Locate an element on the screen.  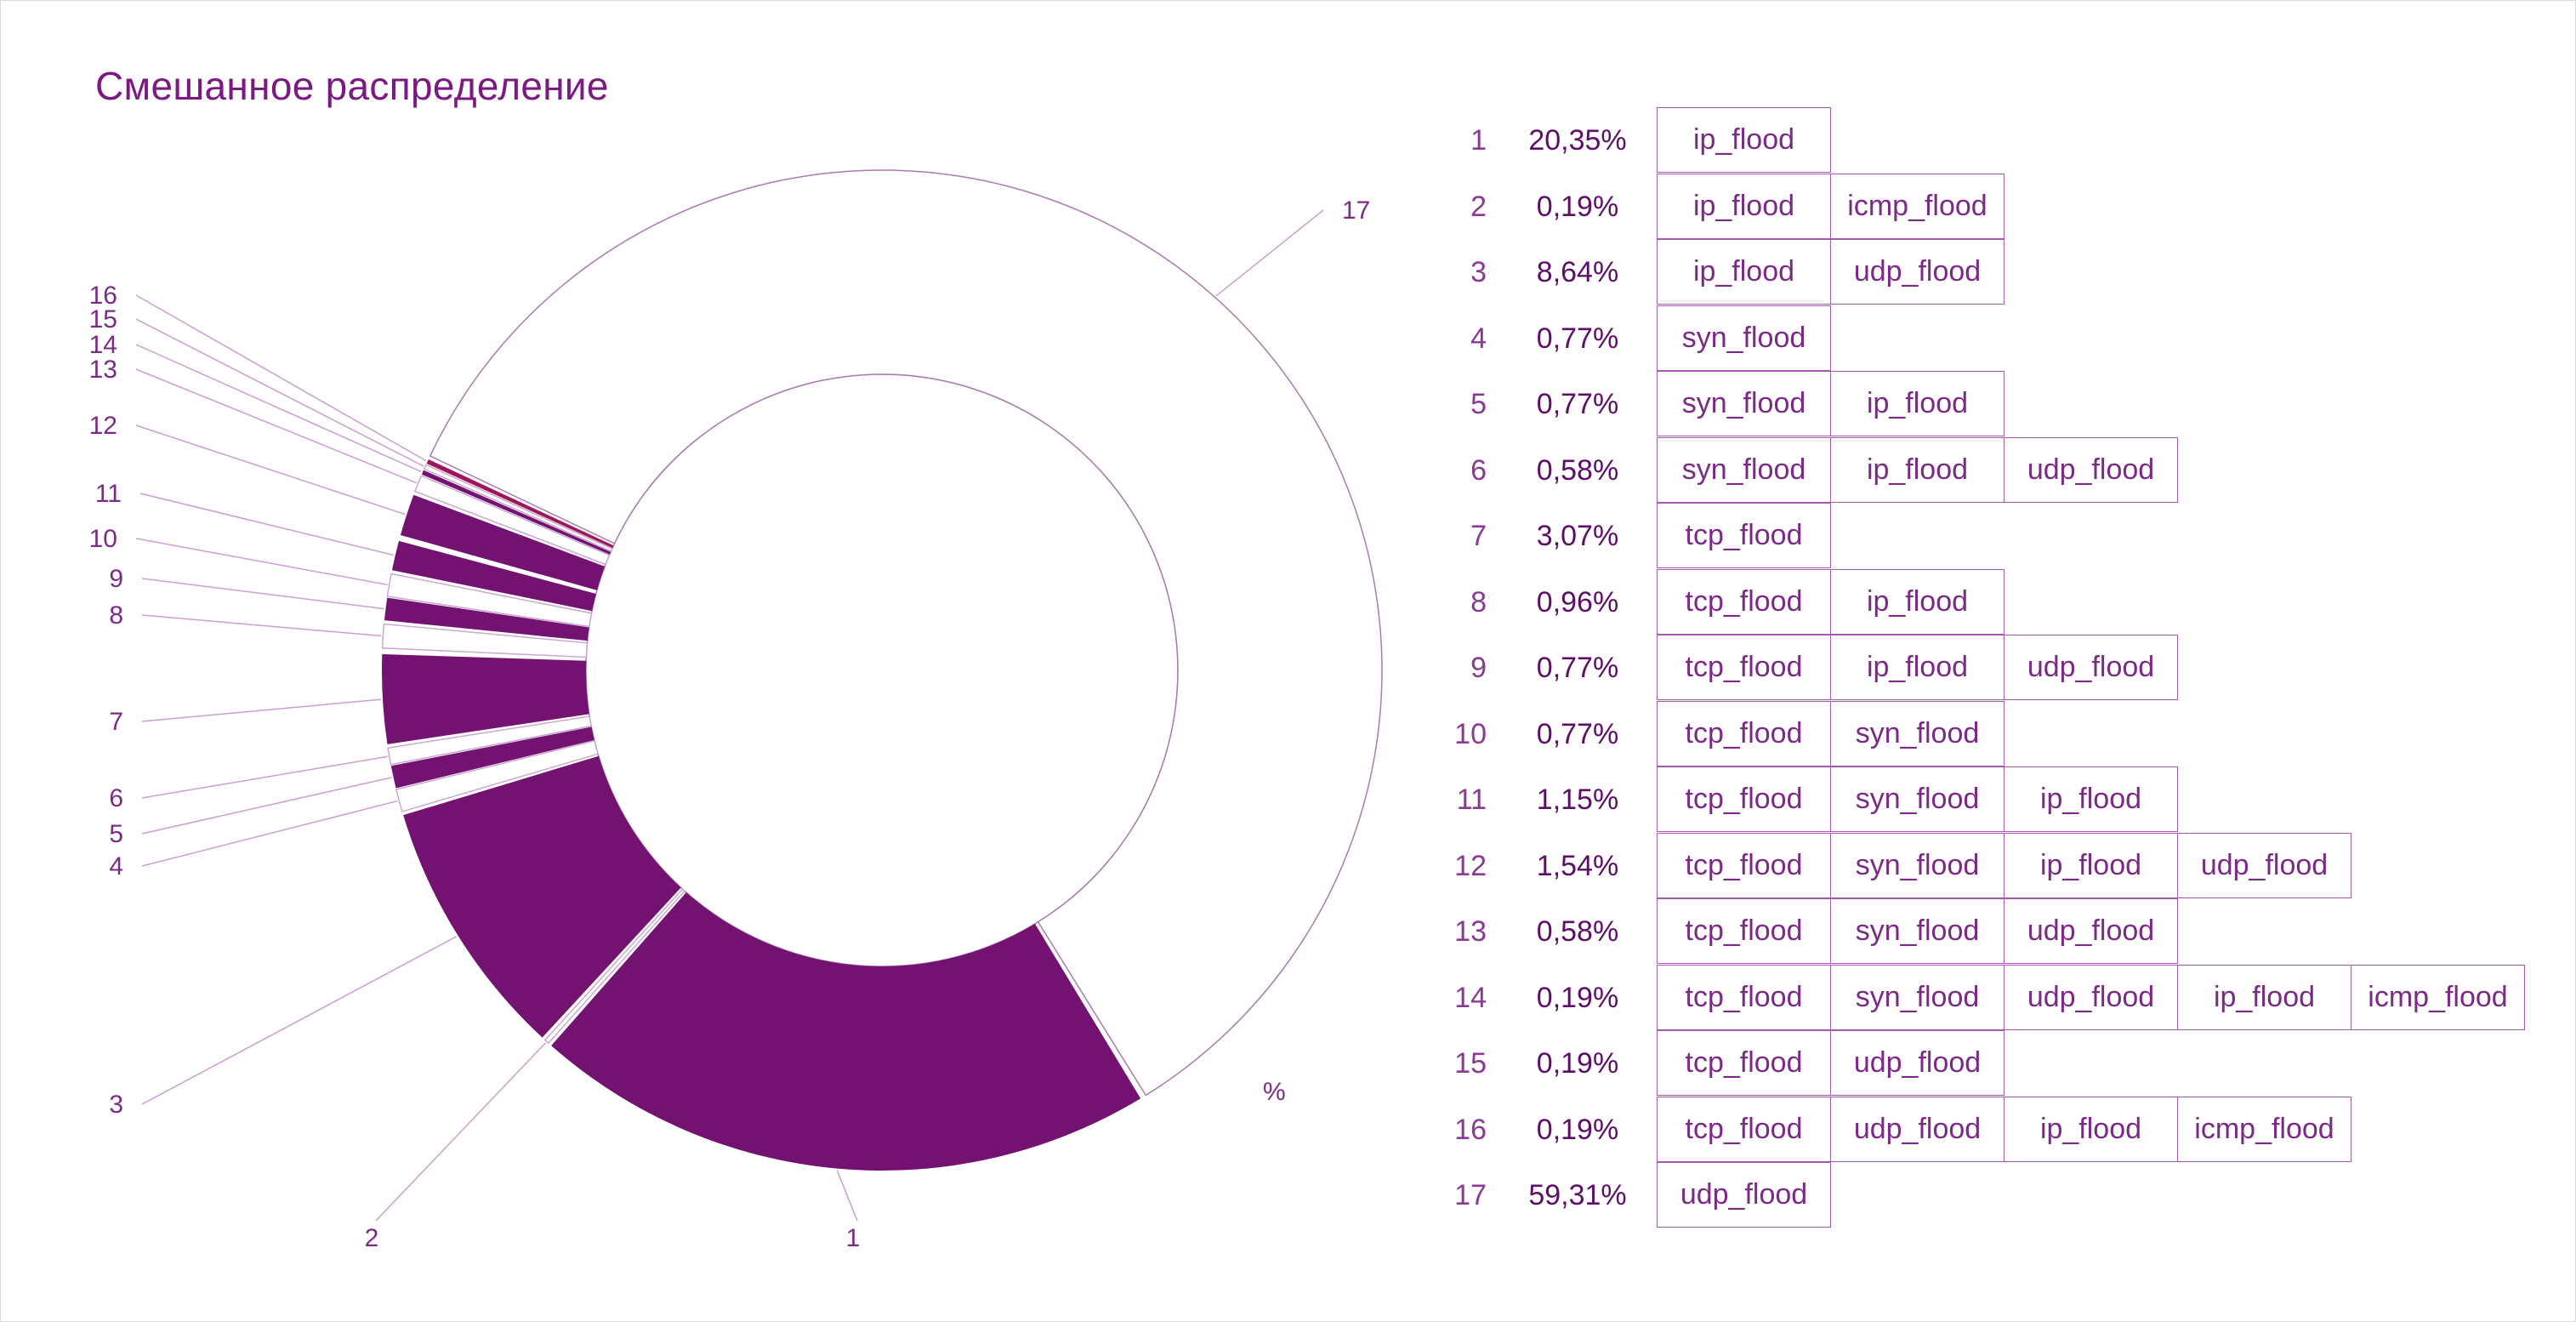
legend-row: 7 3,07% tcp_flood is located at coordinates (2006, 535).